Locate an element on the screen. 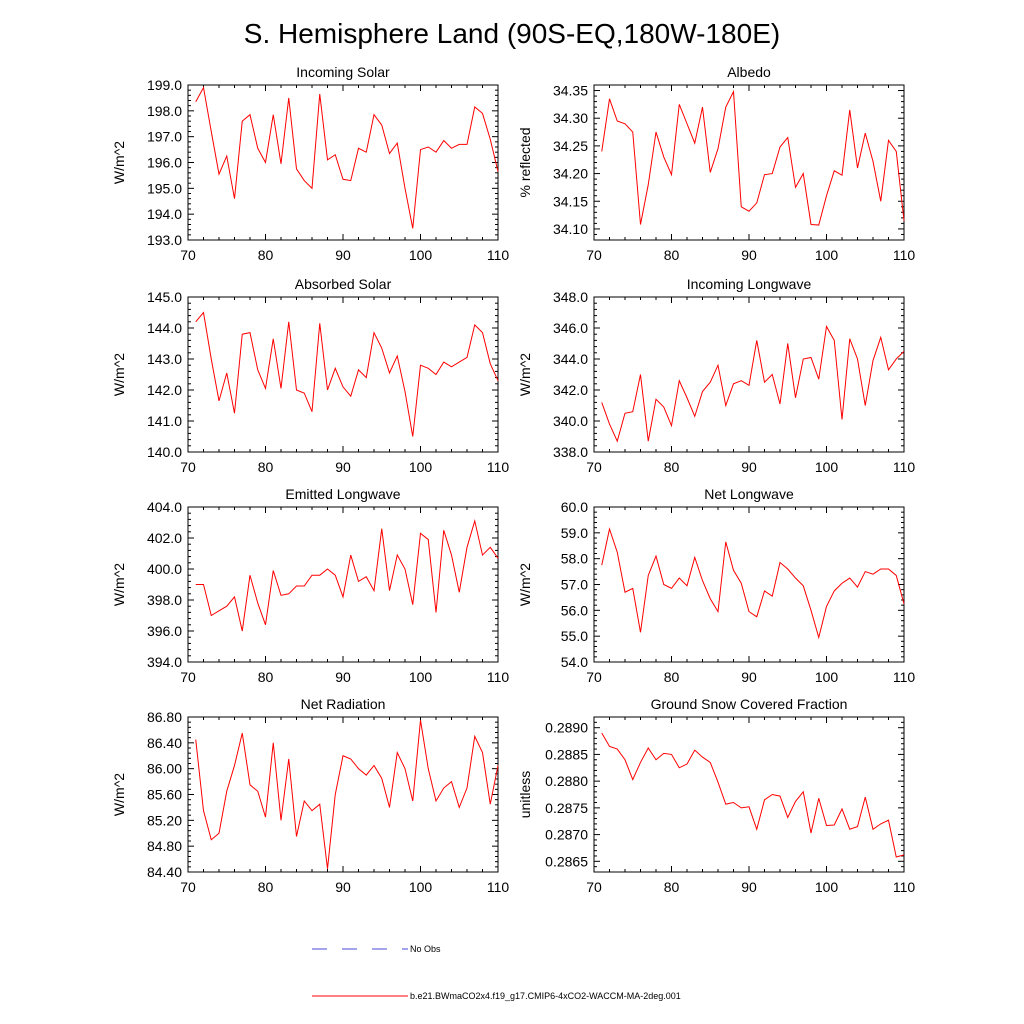 The height and width of the screenshot is (1024, 1024). y-tick-label: 86.40 is located at coordinates (164, 743).